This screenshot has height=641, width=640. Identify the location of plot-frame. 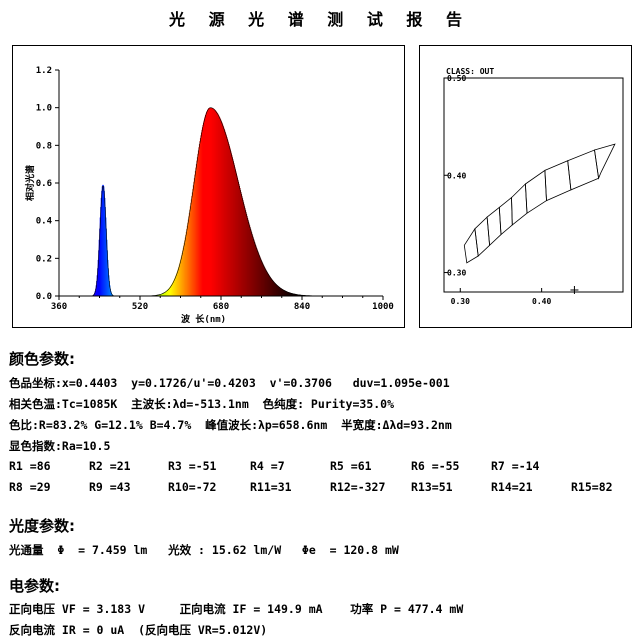
(533, 185).